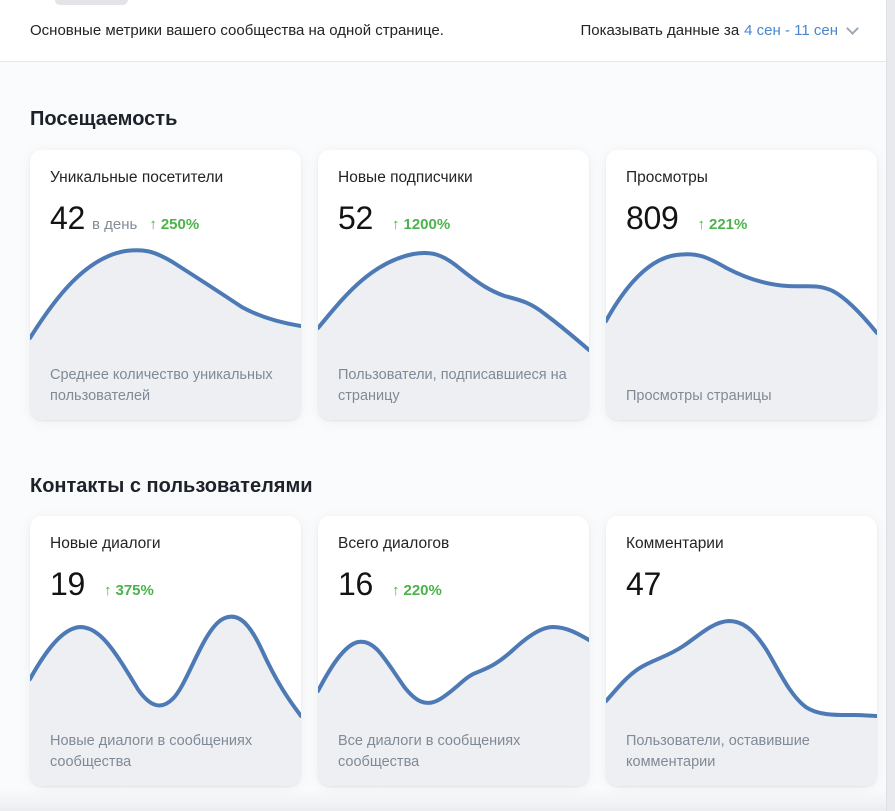  What do you see at coordinates (718, 751) in the screenshot?
I see `card-description: Пользователи, оставившие комментарии` at bounding box center [718, 751].